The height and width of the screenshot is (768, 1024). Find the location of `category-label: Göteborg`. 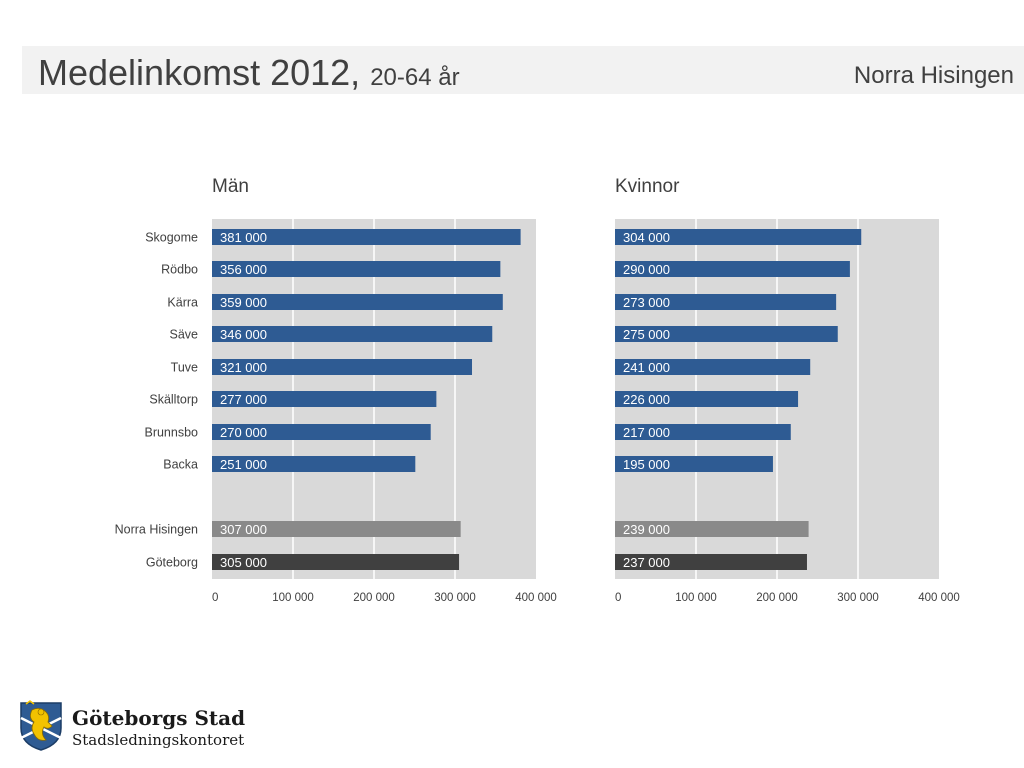

category-label: Göteborg is located at coordinates (172, 563).